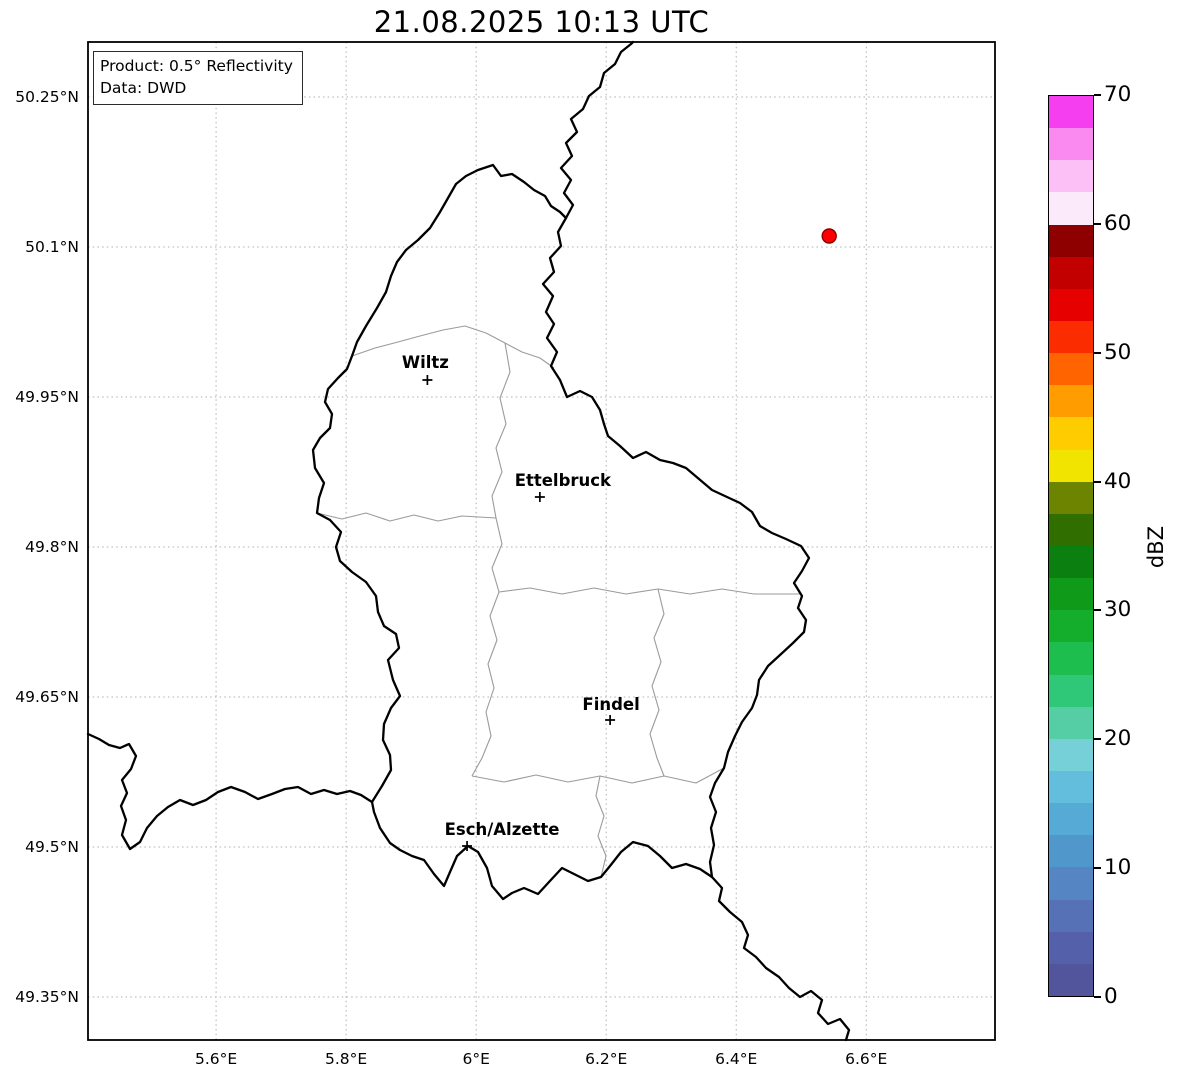  Describe the element at coordinates (1118, 868) in the screenshot. I see `colorbar-tick-label: 10` at that location.